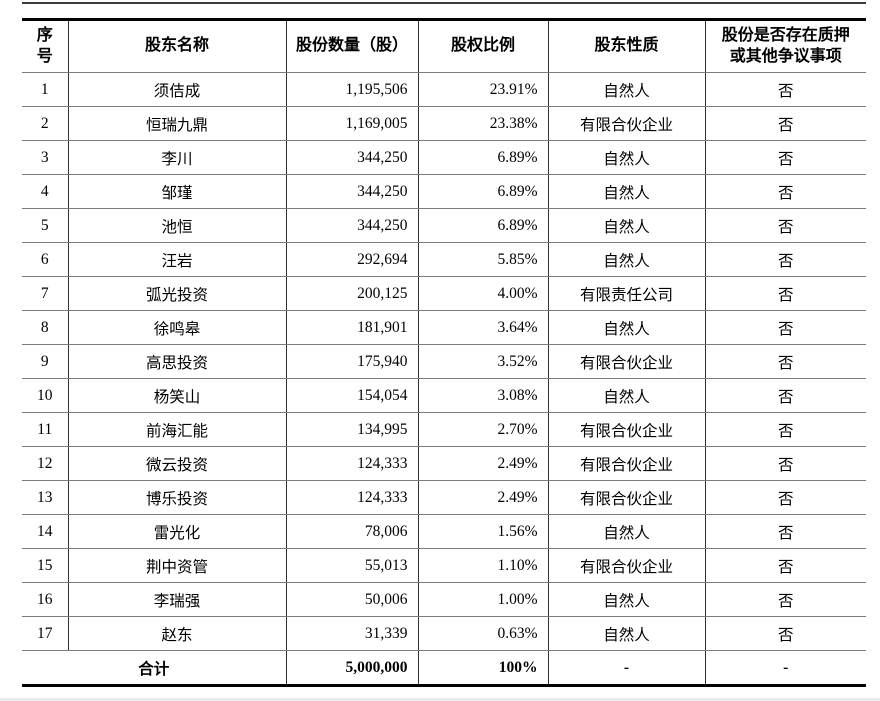 The height and width of the screenshot is (701, 880). What do you see at coordinates (483, 395) in the screenshot?
I see `row-percent: 3.08%` at bounding box center [483, 395].